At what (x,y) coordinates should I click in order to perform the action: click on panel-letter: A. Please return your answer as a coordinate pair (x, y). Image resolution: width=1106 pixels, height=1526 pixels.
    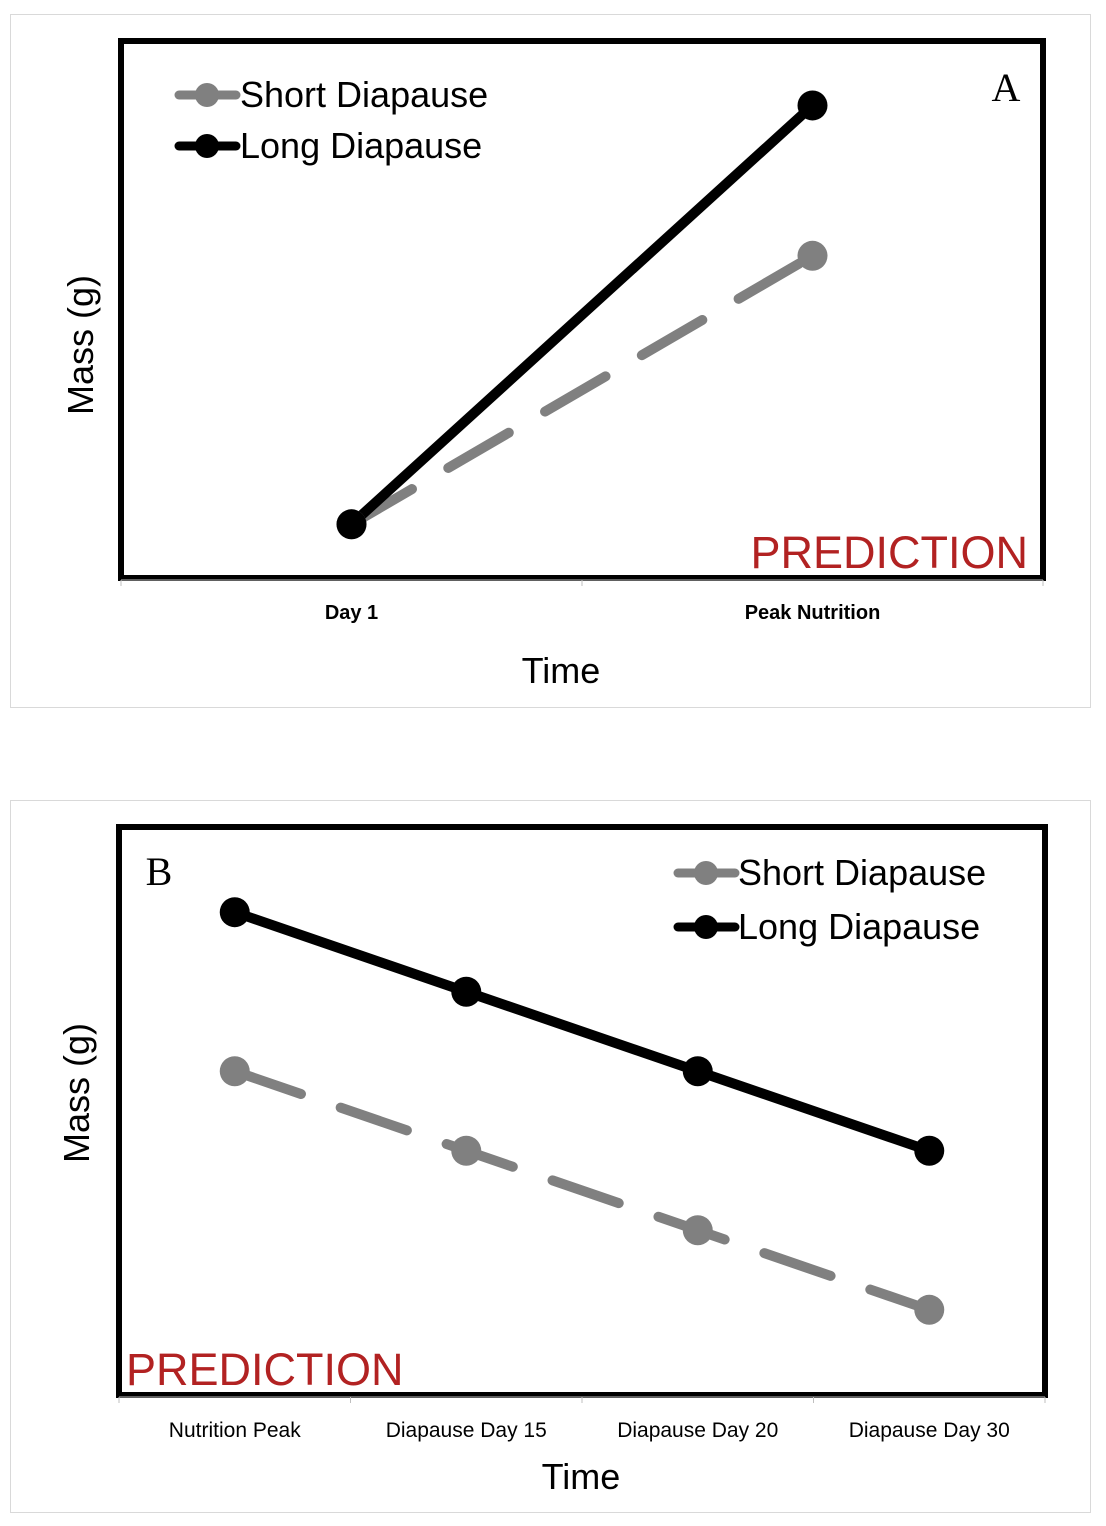
    Looking at the image, I should click on (1006, 87).